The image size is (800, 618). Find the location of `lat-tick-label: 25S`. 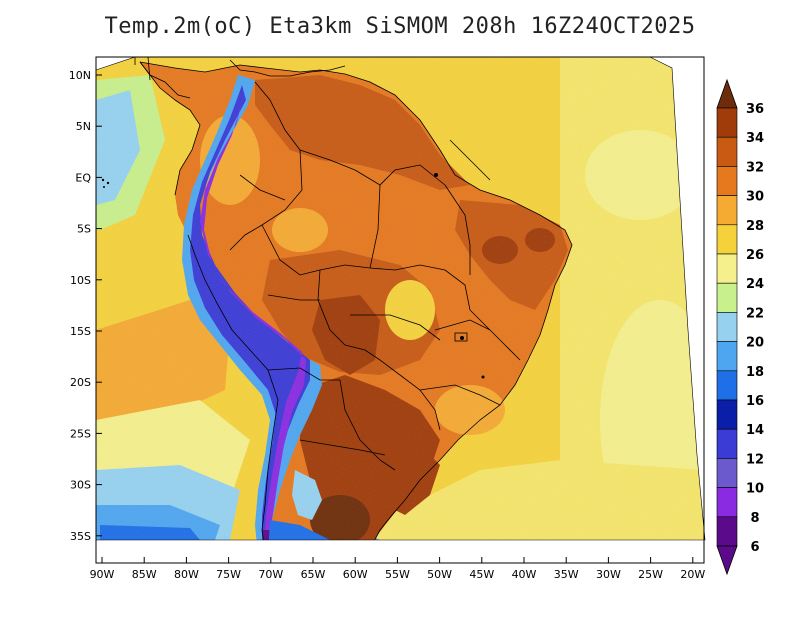

lat-tick-label: 25S is located at coordinates (80, 433).